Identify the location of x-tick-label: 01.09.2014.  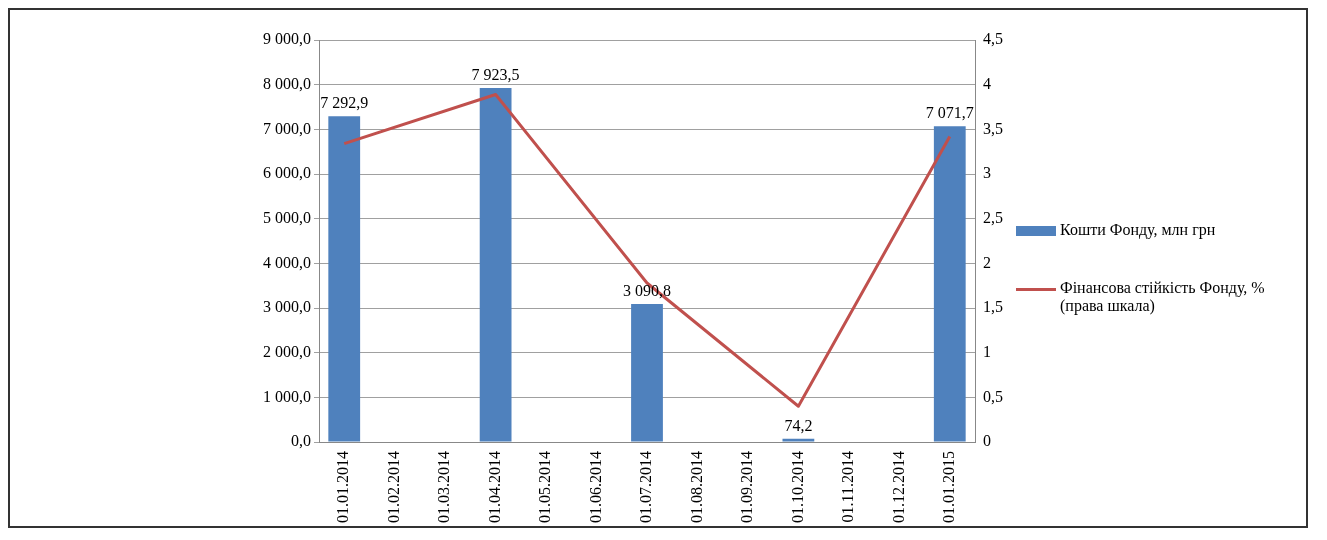
(747, 487).